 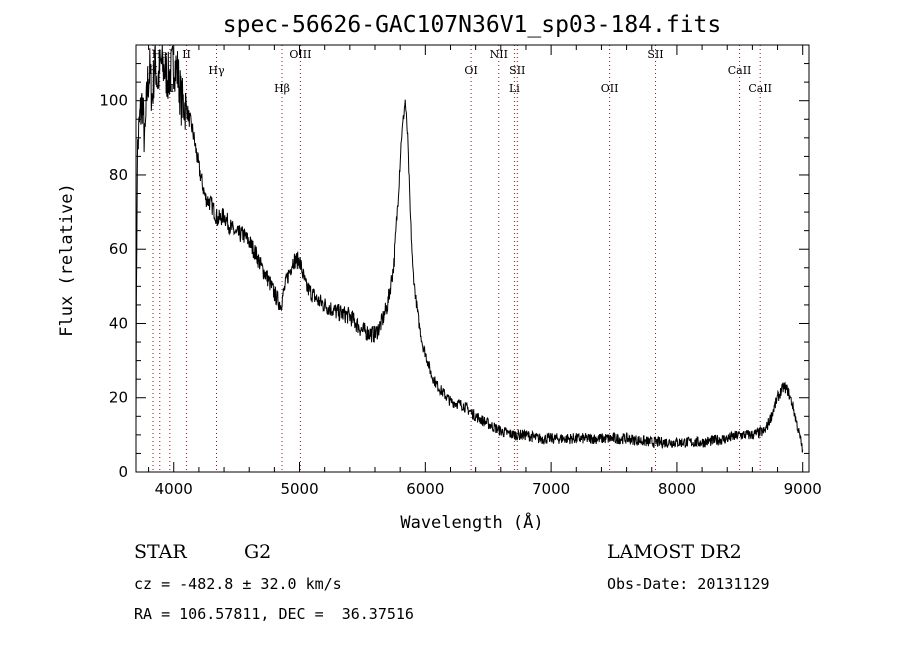 What do you see at coordinates (472, 25) in the screenshot?
I see `chart-title: spec-56626-GAC107N36V1_sp03-184.fits` at bounding box center [472, 25].